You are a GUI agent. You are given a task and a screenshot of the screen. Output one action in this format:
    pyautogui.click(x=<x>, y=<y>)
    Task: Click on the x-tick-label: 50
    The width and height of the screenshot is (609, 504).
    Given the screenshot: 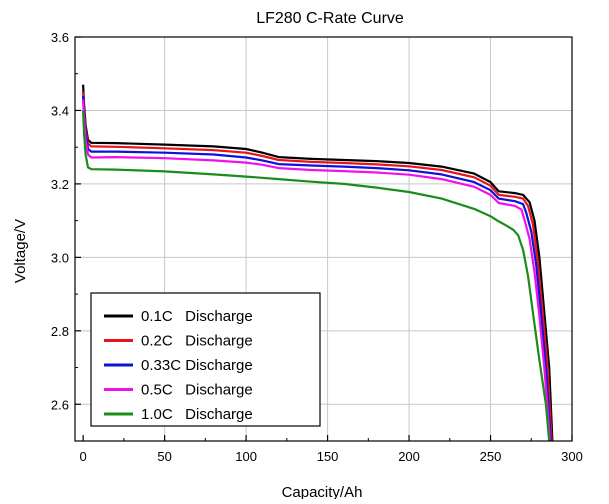 What is the action you would take?
    pyautogui.click(x=164, y=456)
    